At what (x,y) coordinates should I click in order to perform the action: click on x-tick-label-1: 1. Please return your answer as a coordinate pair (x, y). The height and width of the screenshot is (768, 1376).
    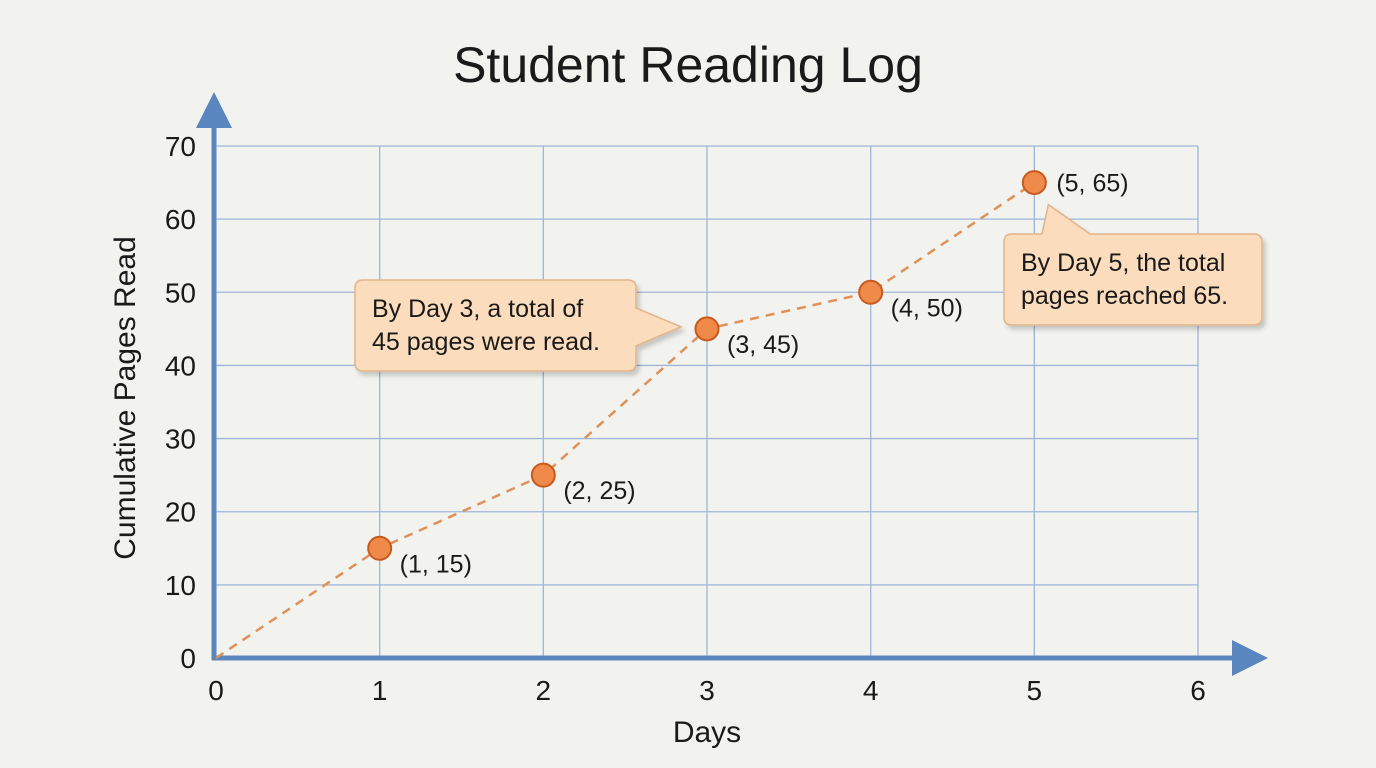
    Looking at the image, I should click on (380, 690).